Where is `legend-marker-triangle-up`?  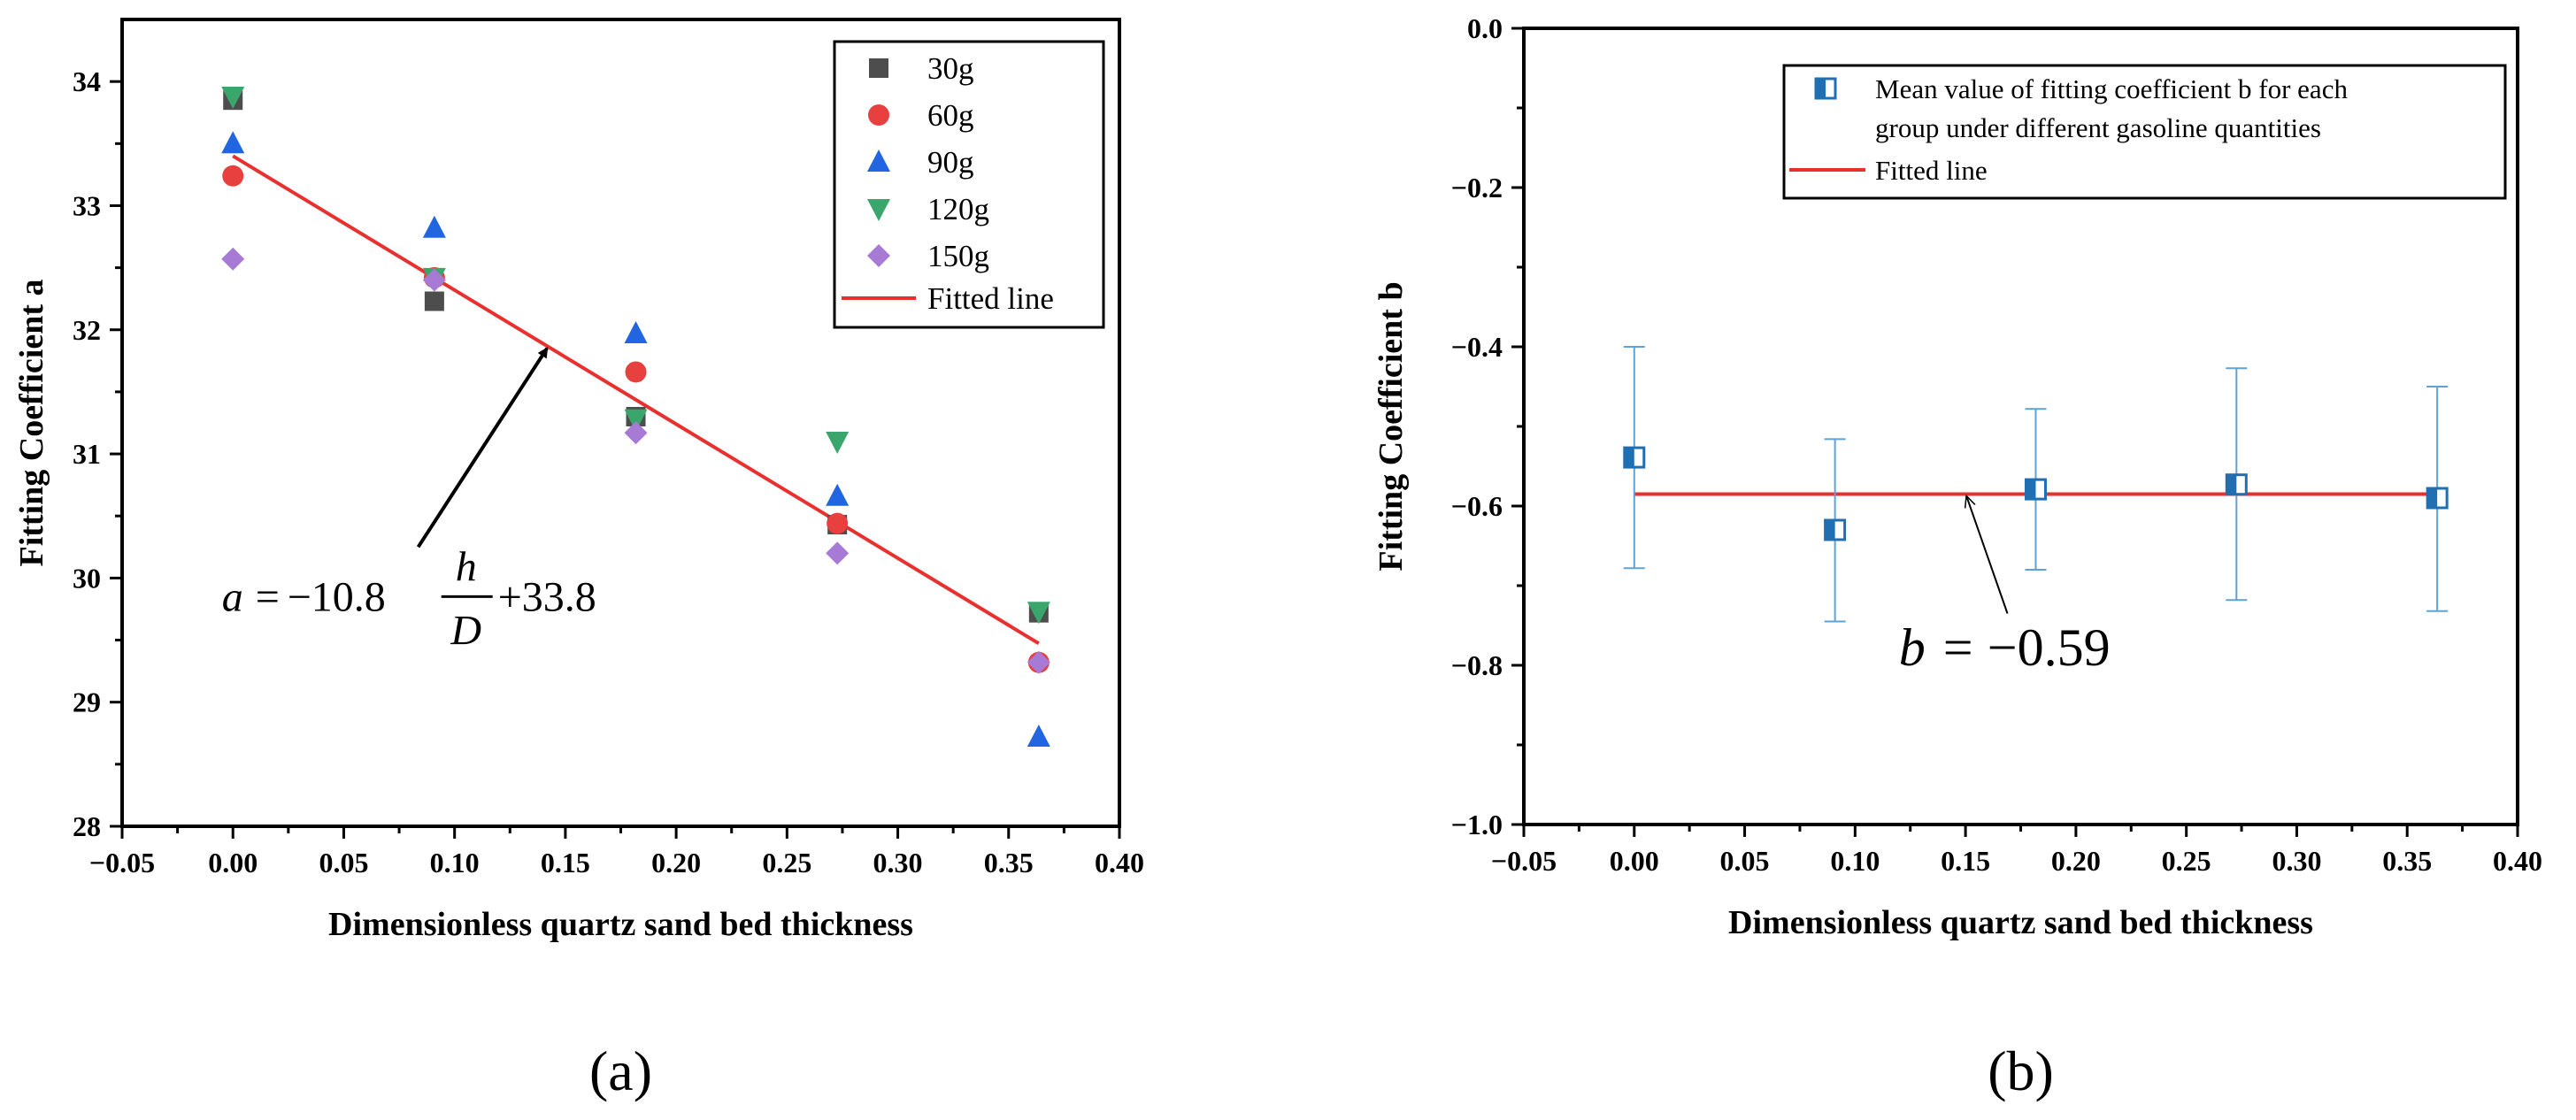
legend-marker-triangle-up is located at coordinates (878, 161).